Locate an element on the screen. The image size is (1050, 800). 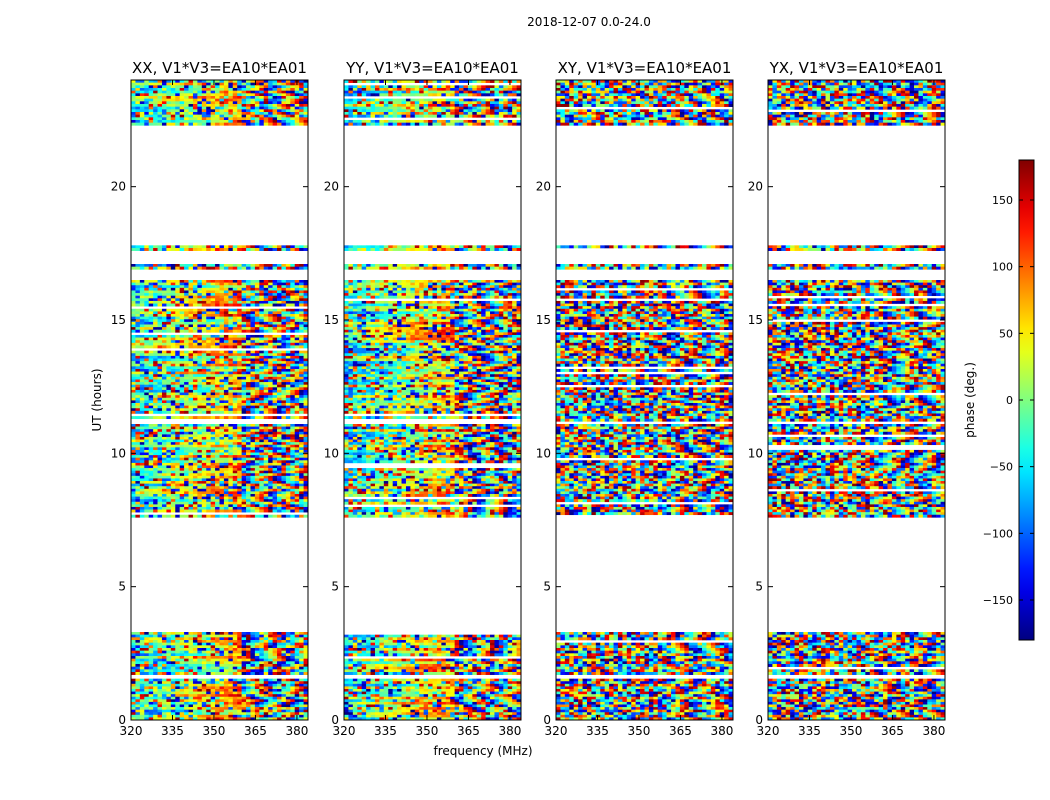
colorbar-tick-label: −50 is located at coordinates (1001, 467).